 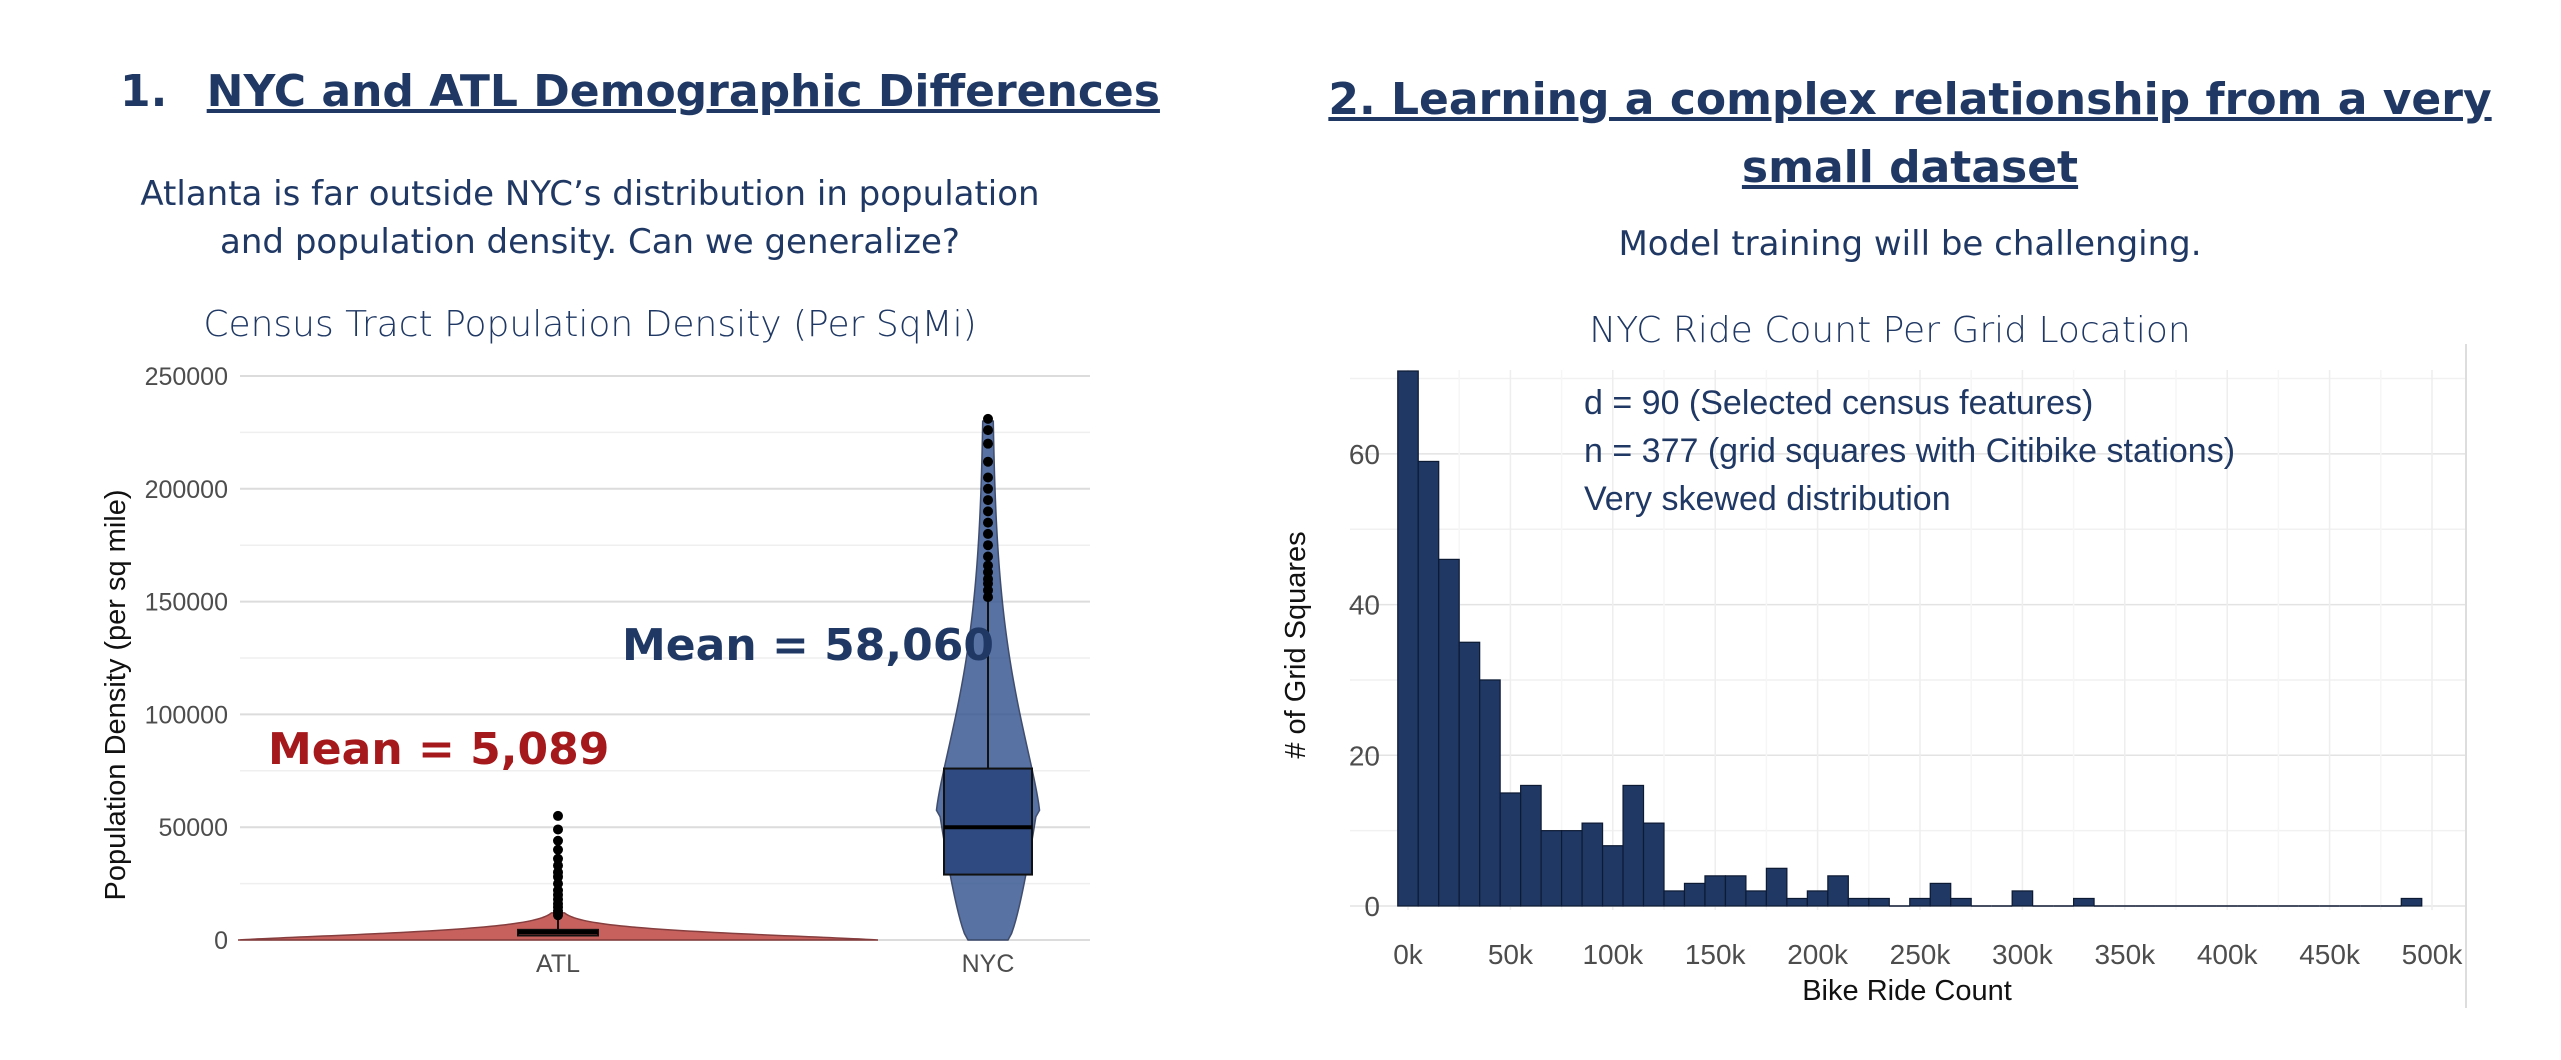 I want to click on violin-x-tick-label: NYC, so click(x=988, y=964).